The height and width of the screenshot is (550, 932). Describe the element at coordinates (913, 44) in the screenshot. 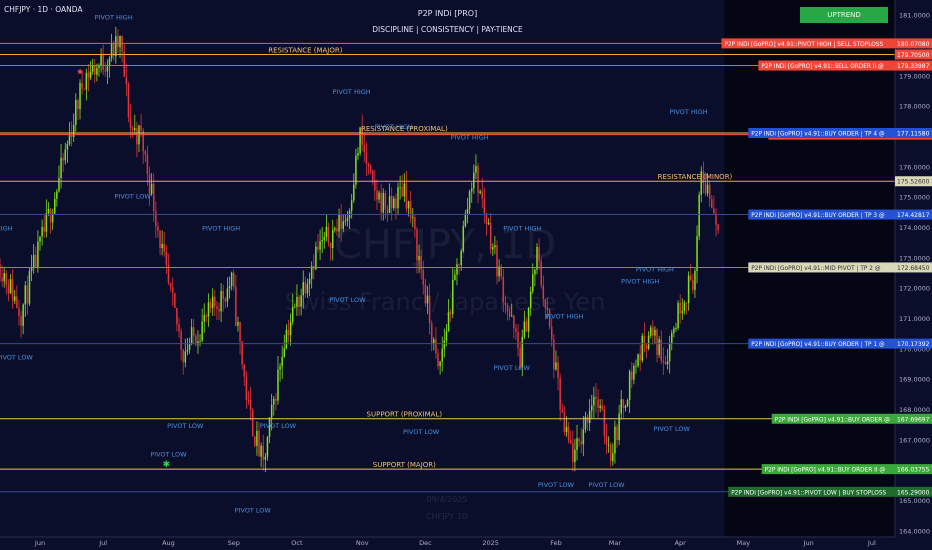

I see `level-value: 180.07080` at that location.